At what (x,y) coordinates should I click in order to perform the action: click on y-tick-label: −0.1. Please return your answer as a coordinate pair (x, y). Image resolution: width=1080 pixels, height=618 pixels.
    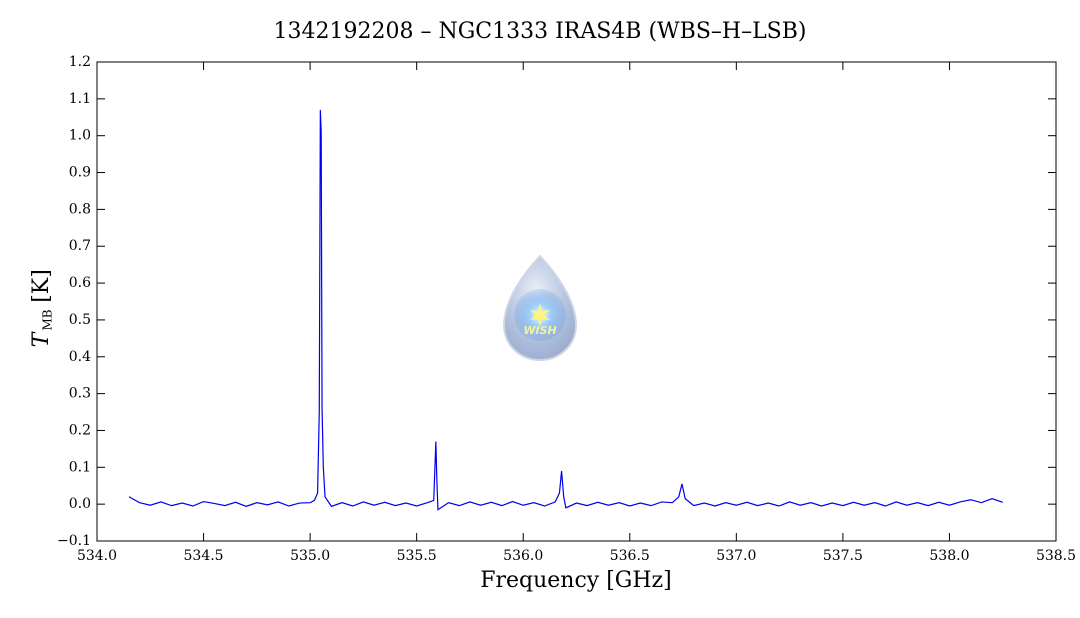
    Looking at the image, I should click on (74, 541).